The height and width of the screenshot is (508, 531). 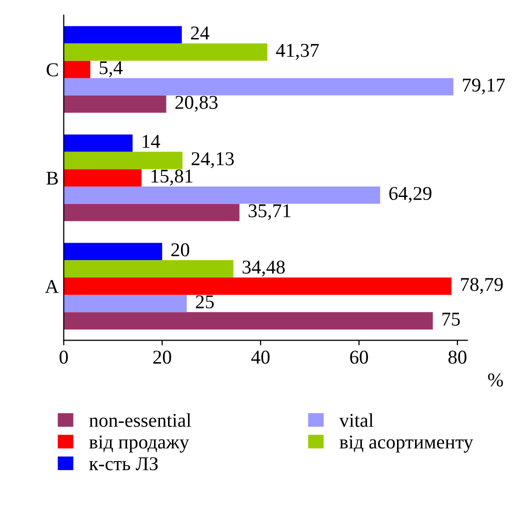 What do you see at coordinates (52, 286) in the screenshot?
I see `y-tick-label: A` at bounding box center [52, 286].